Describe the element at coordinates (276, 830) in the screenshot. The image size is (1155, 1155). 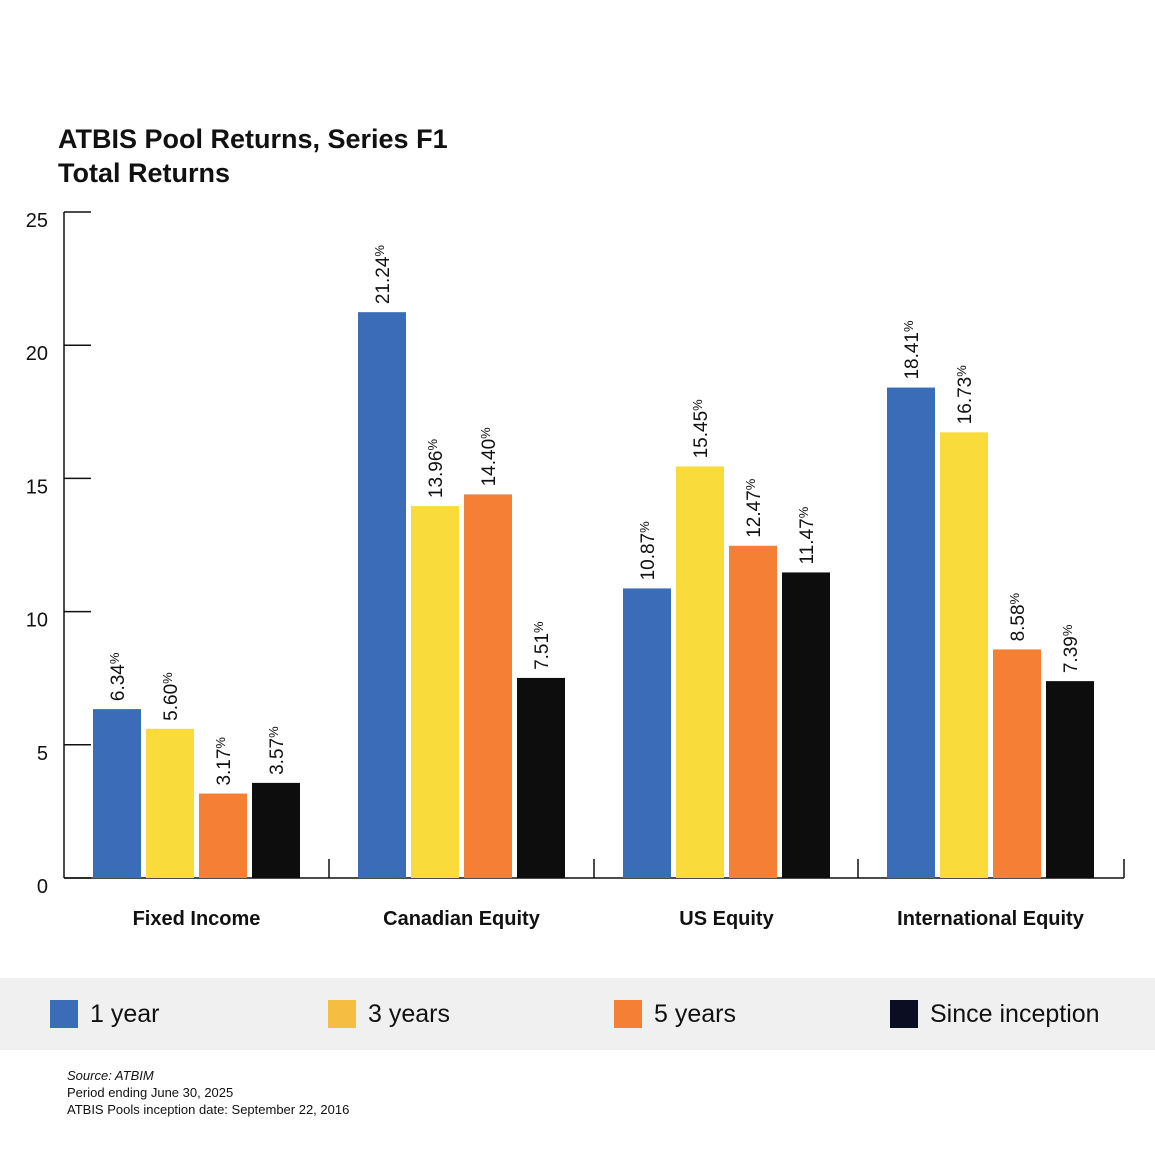
I see `bar-fixed-income-since-inception` at that location.